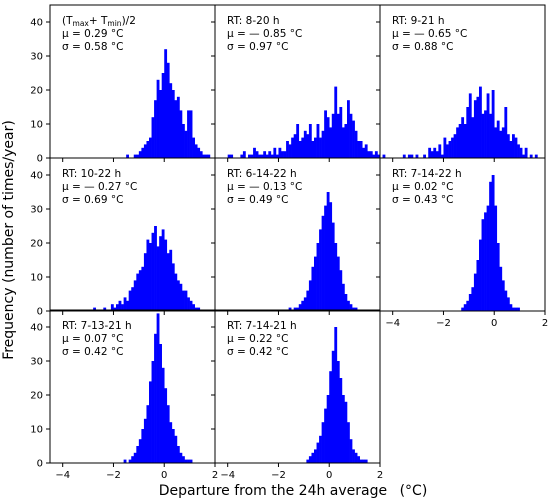 The image size is (550, 503). I want to click on panel-sigma: σ = 0.43 °C, so click(422, 200).